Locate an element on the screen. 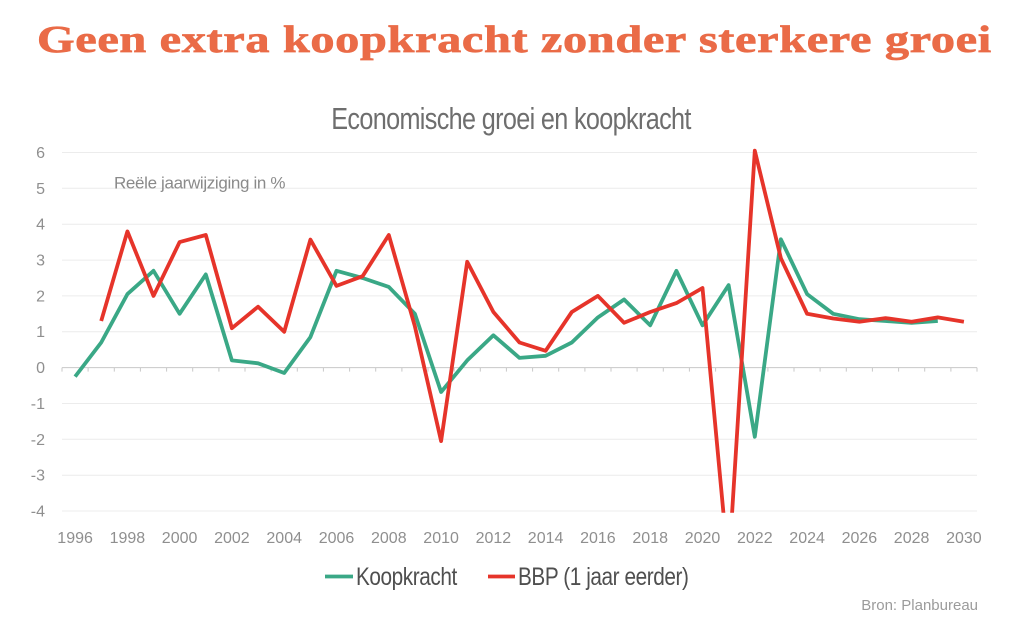  svg-text: Reële jaarwijziging in % is located at coordinates (199, 183).